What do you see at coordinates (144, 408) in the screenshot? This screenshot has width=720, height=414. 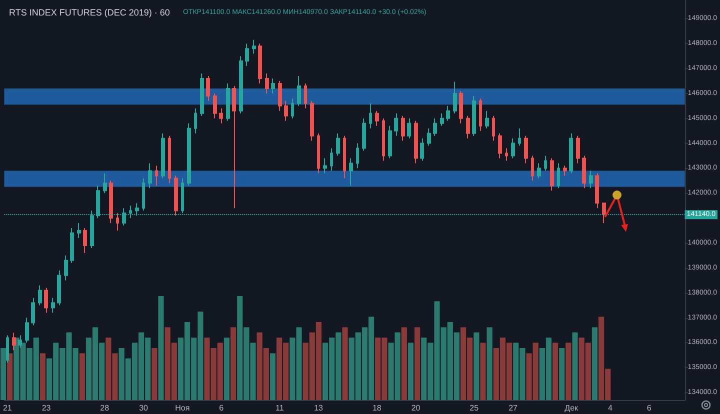 I see `x-tick-label: 30` at bounding box center [144, 408].